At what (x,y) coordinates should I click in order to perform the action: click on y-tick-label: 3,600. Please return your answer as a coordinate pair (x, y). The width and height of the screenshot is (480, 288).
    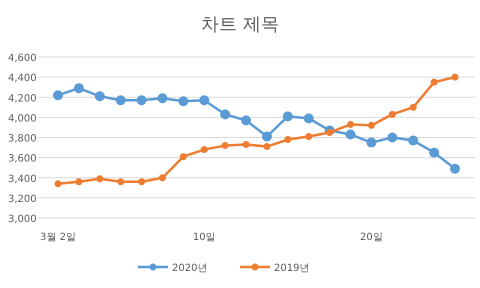
    Looking at the image, I should click on (22, 159).